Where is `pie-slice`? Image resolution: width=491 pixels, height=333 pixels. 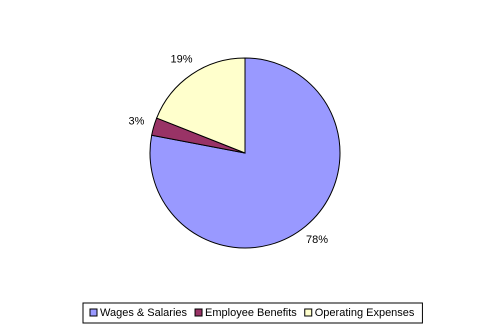 pie-slice is located at coordinates (201, 105).